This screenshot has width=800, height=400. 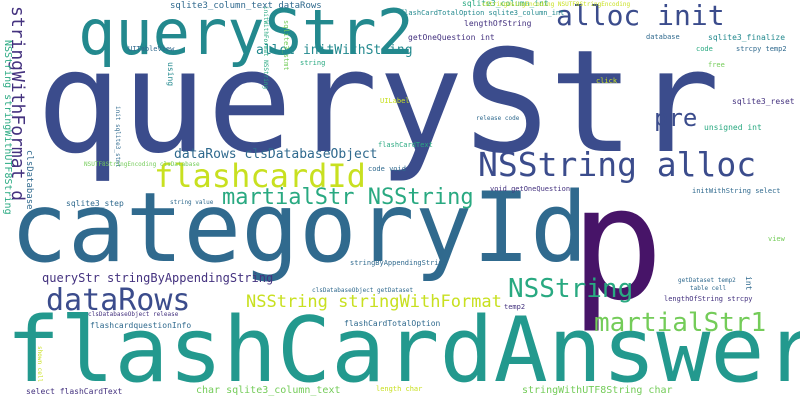 I want to click on word: string value, so click(x=192, y=202).